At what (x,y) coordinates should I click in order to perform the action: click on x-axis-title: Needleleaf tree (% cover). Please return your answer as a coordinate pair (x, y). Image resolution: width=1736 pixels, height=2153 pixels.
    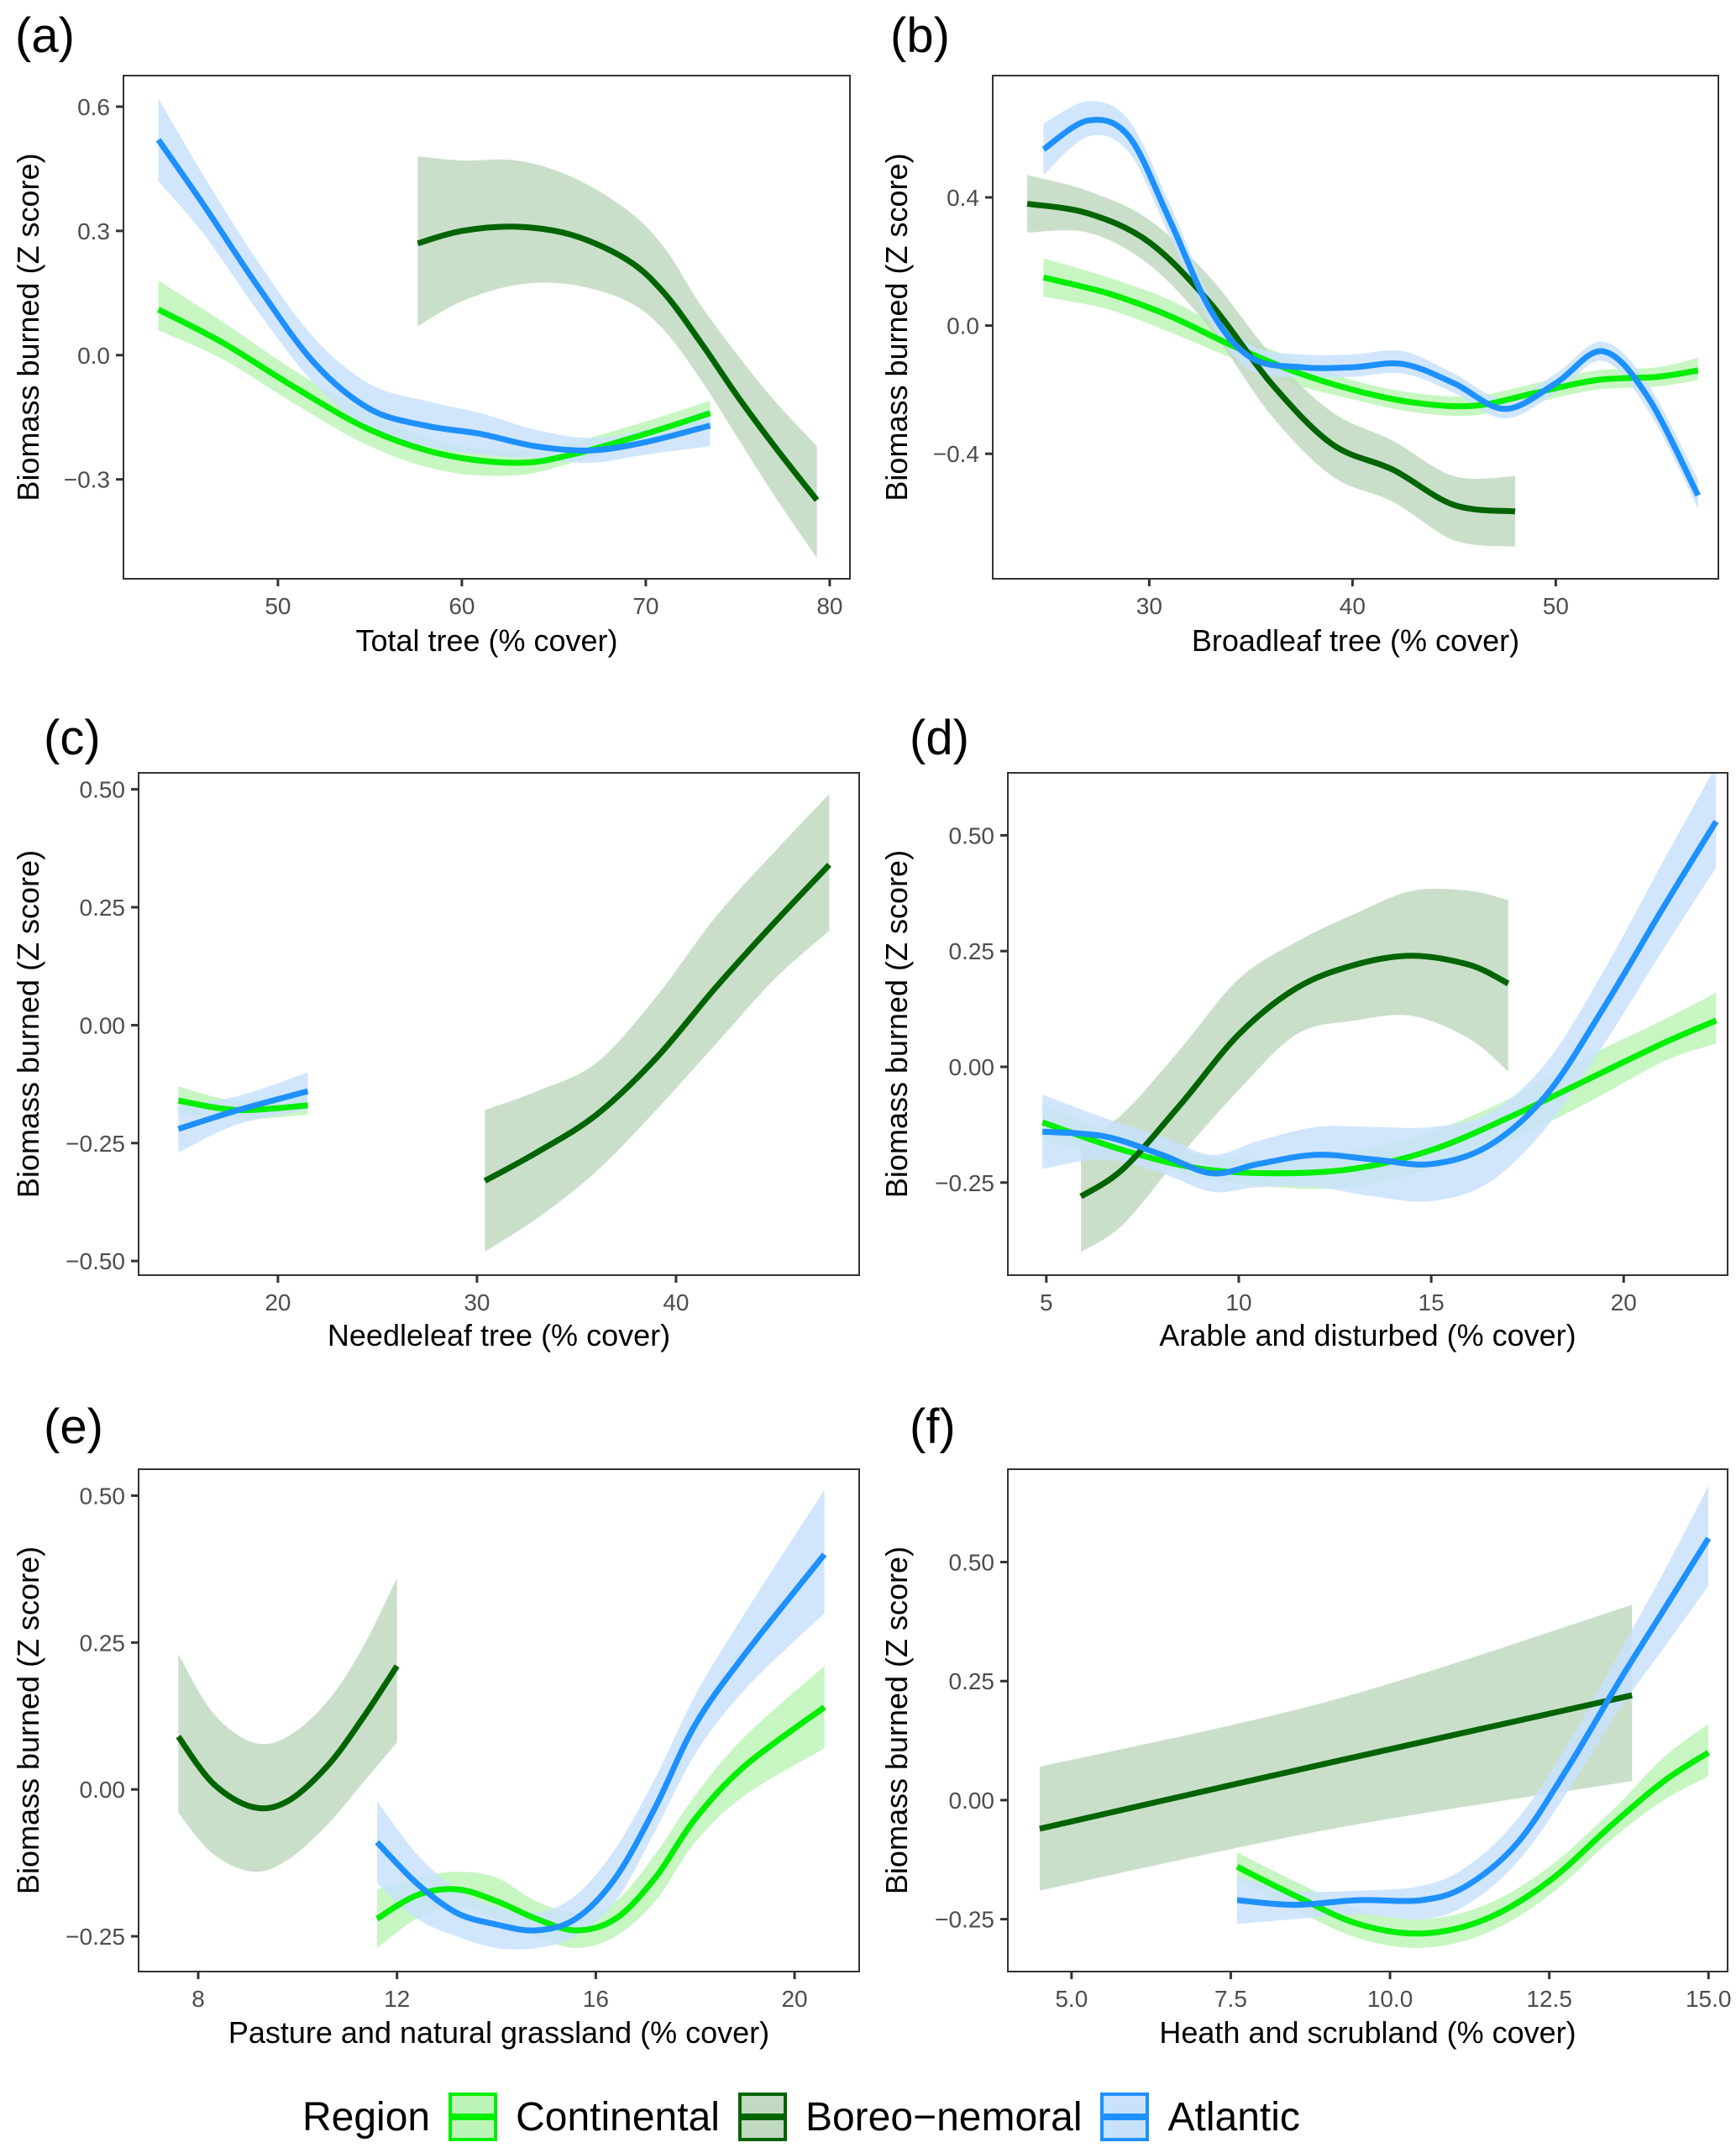
    Looking at the image, I should click on (499, 1335).